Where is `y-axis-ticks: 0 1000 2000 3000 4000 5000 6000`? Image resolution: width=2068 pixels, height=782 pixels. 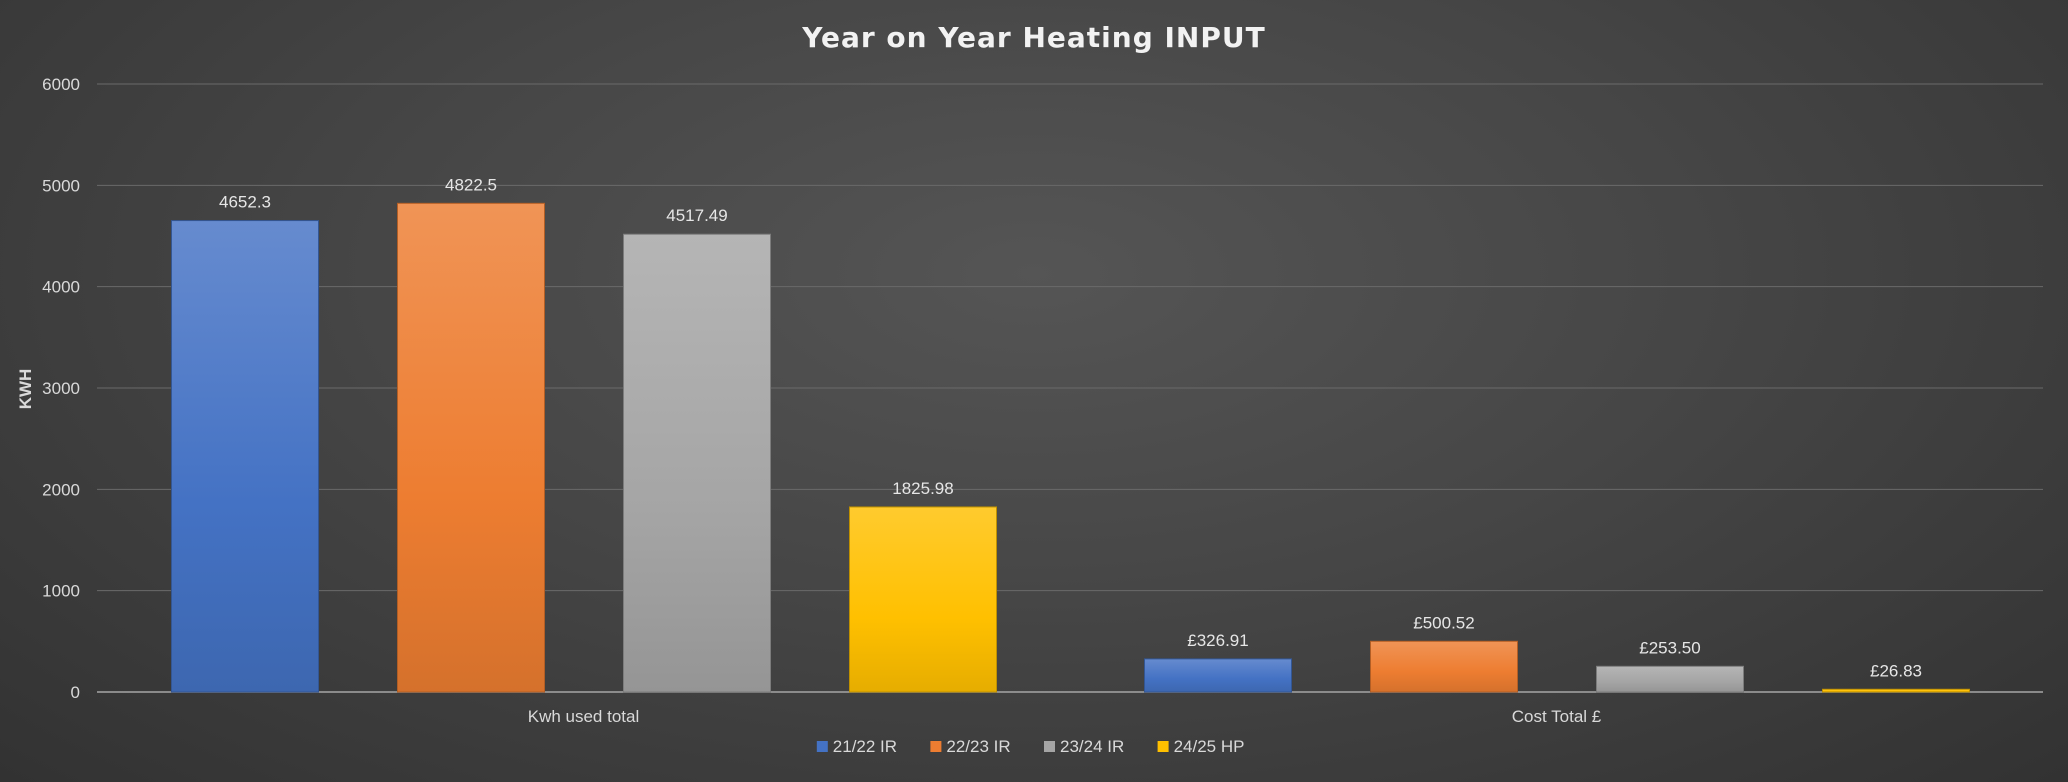
y-axis-ticks: 0 1000 2000 3000 4000 5000 6000 is located at coordinates (61, 388).